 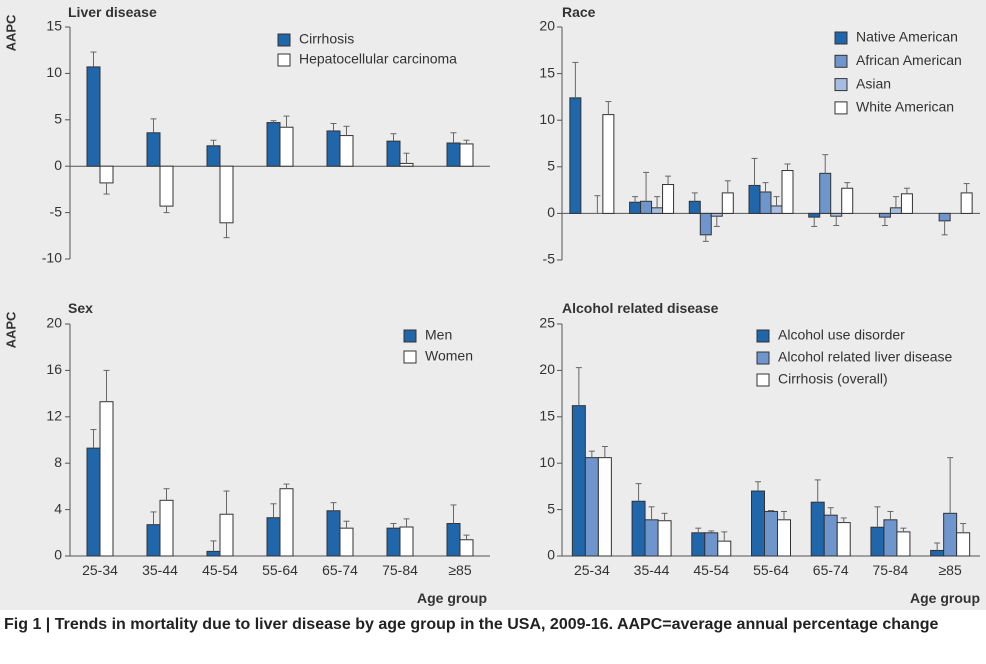 I want to click on y-tick-label: 25, so click(x=547, y=323).